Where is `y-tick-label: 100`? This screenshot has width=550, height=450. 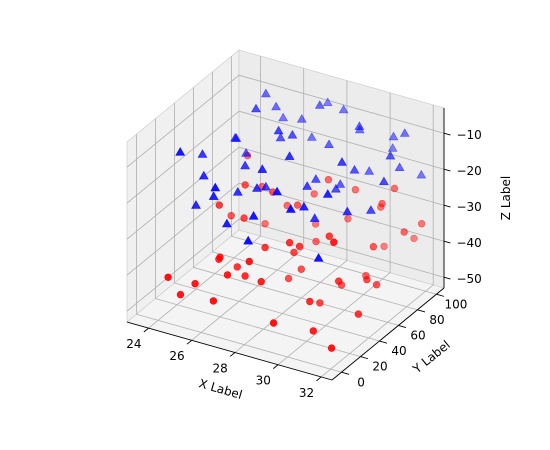 y-tick-label: 100 is located at coordinates (456, 304).